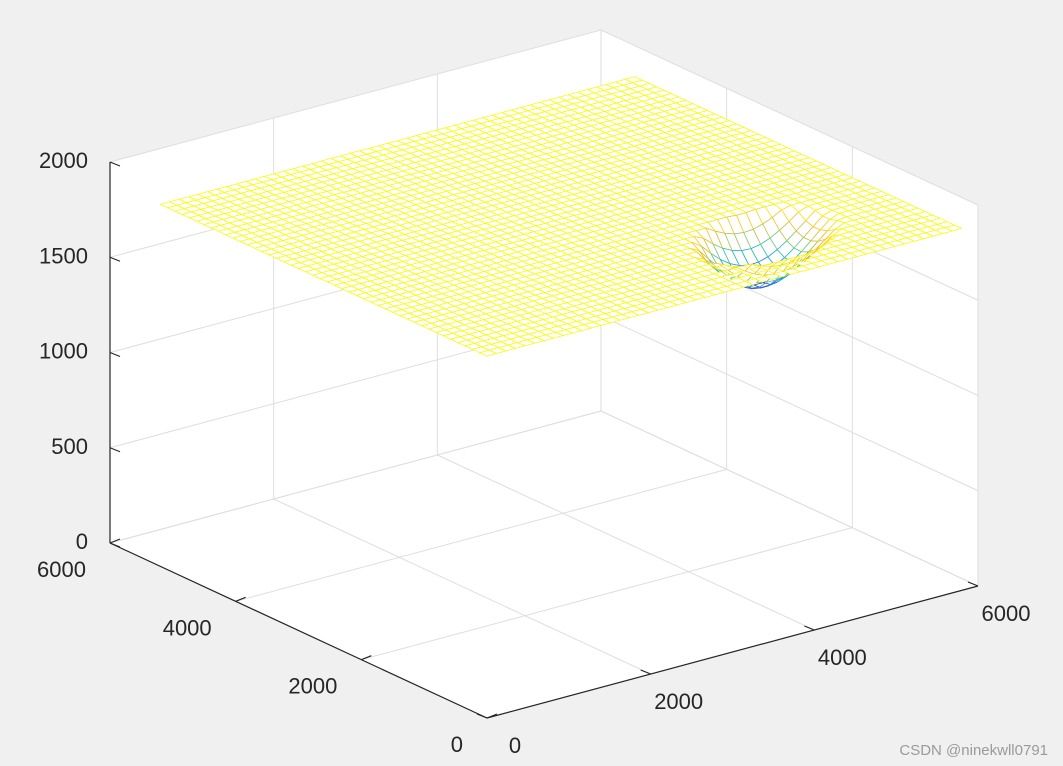 The image size is (1063, 766). Describe the element at coordinates (973, 750) in the screenshot. I see `watermark: CSDN @ninekwll0791` at that location.